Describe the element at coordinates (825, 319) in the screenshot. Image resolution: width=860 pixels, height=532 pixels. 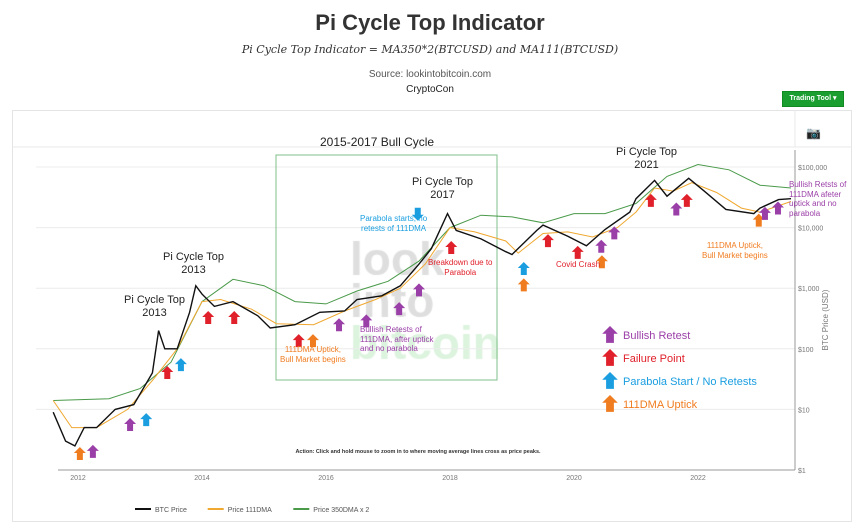
I see `y-axis-label: BTC Price (USD)` at that location.